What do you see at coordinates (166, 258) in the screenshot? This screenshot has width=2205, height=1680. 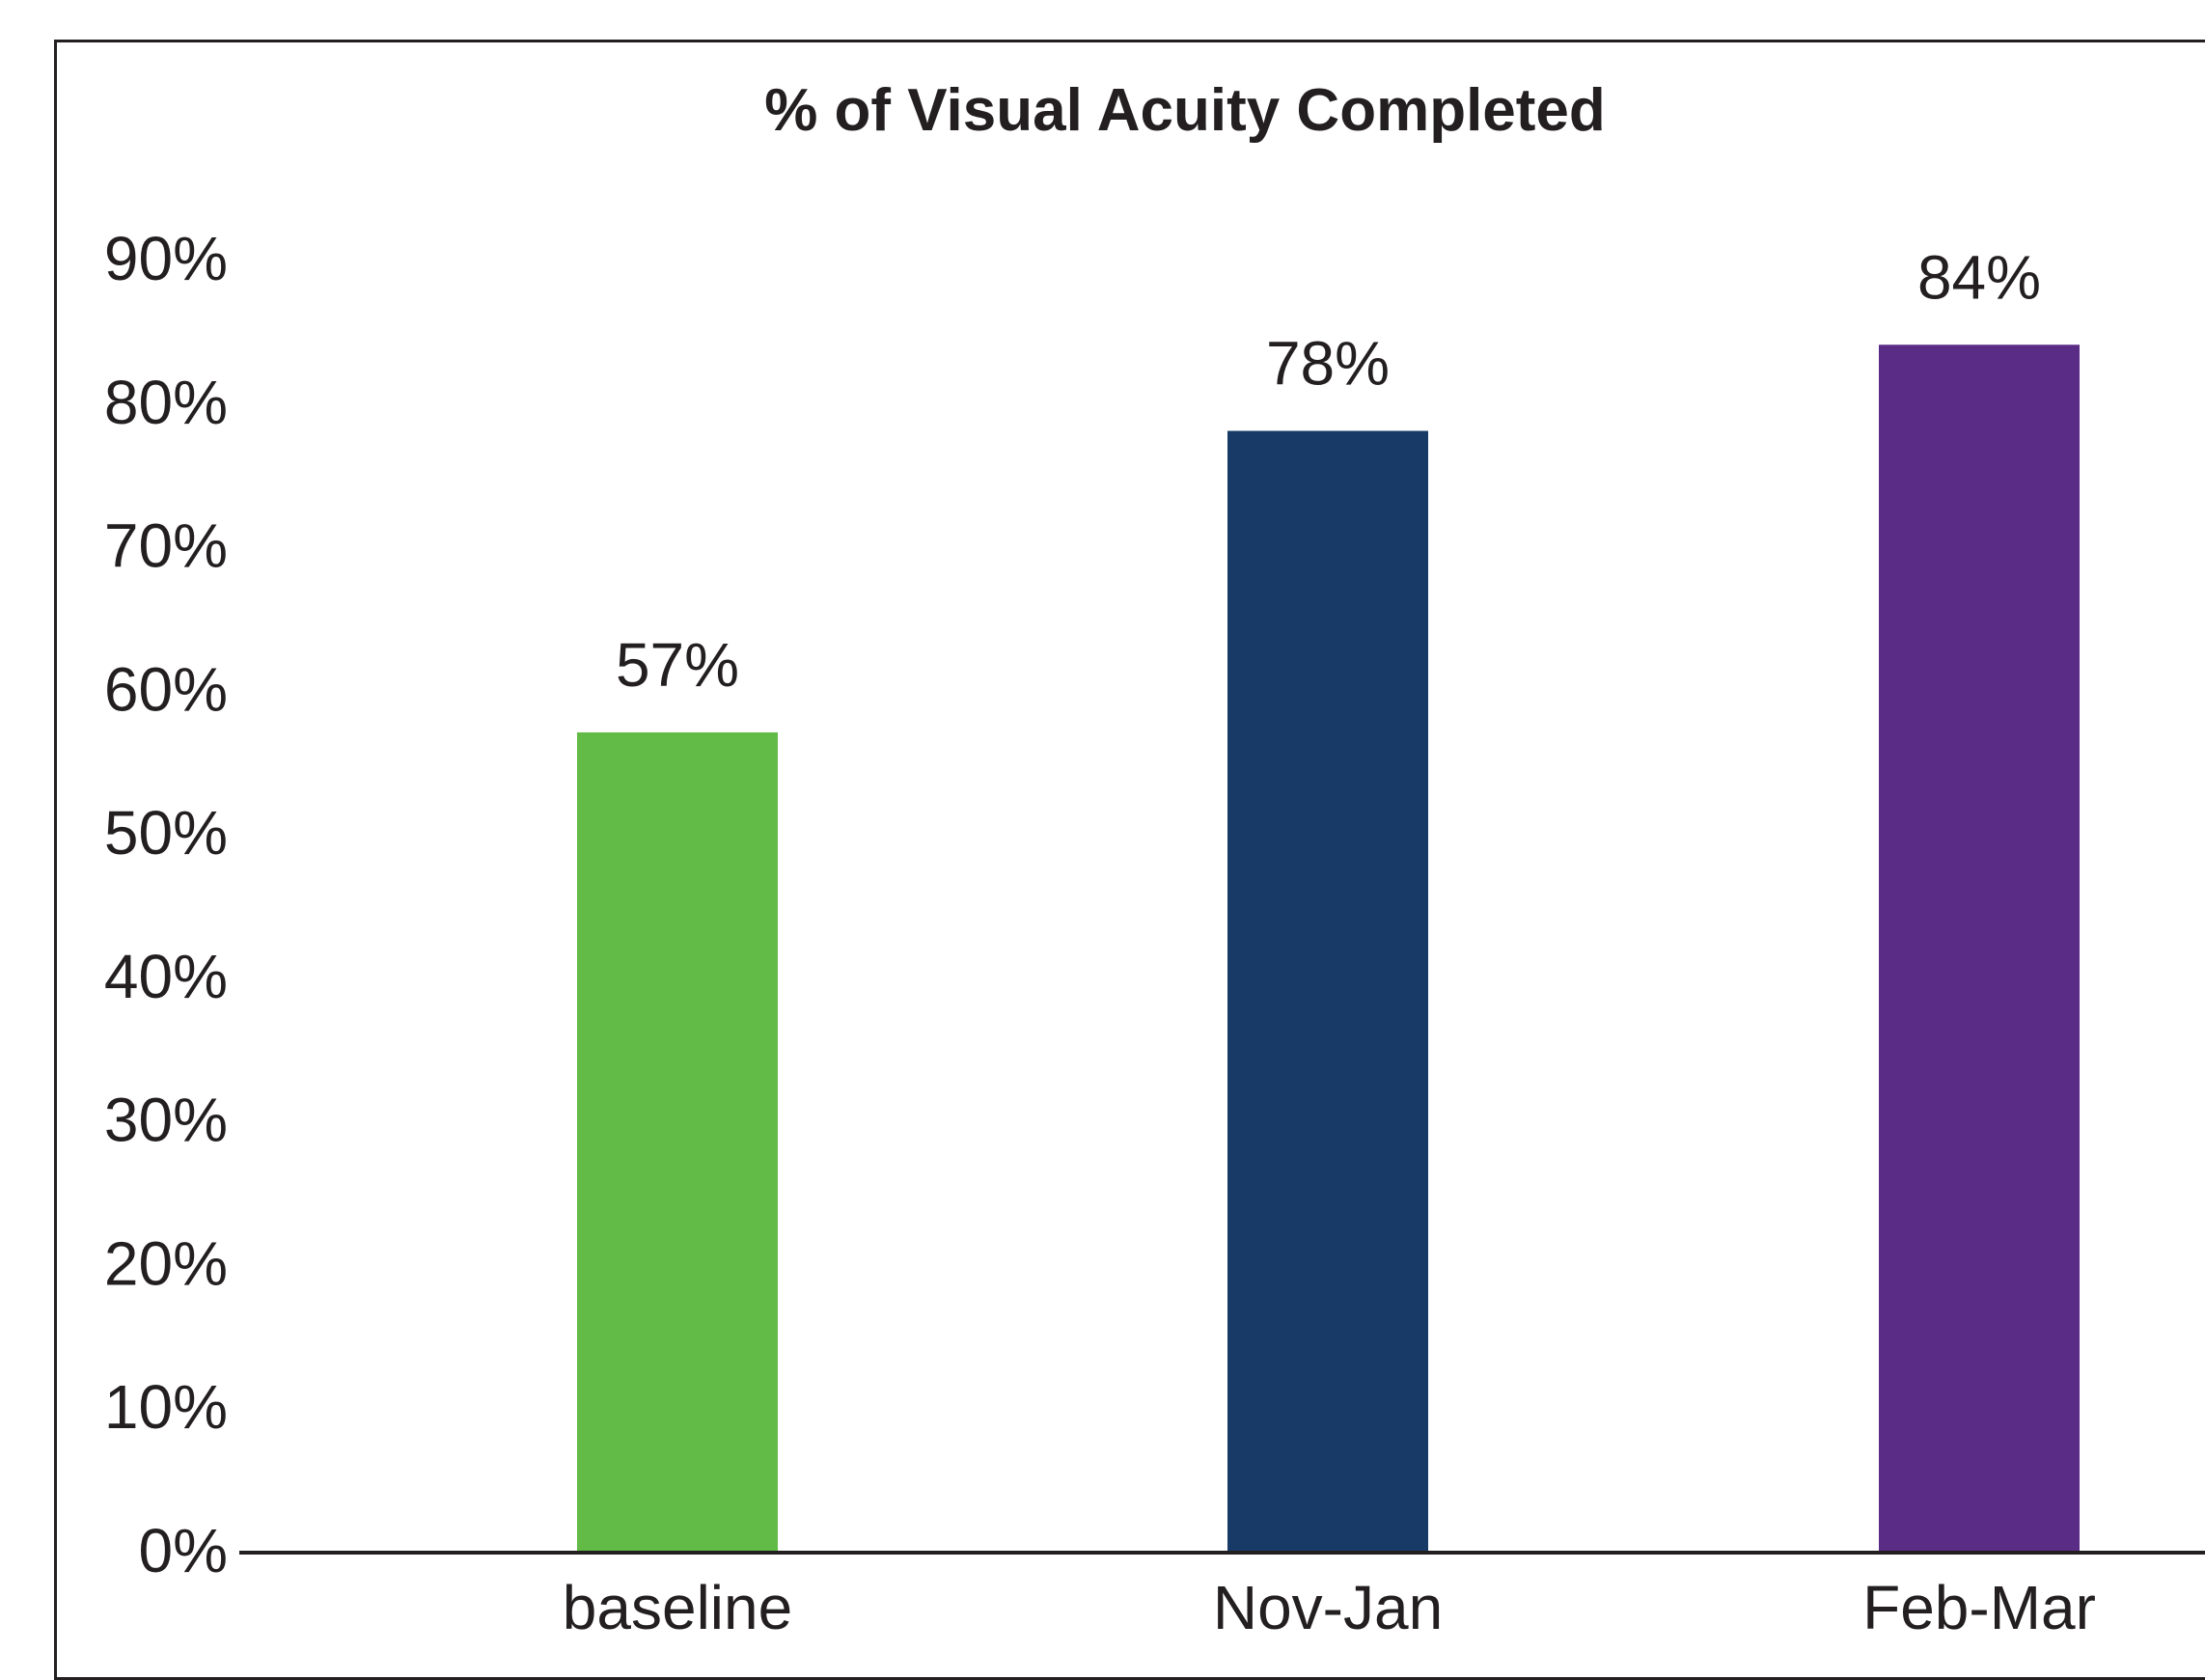 I see `y-tick-label-9: 90%` at bounding box center [166, 258].